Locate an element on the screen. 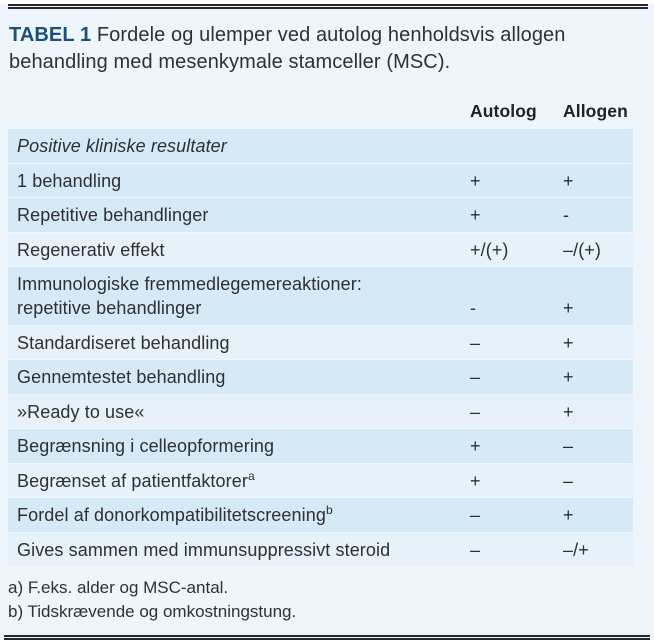 The height and width of the screenshot is (640, 654). table-row: Standardiseret behandling – + is located at coordinates (320, 342).